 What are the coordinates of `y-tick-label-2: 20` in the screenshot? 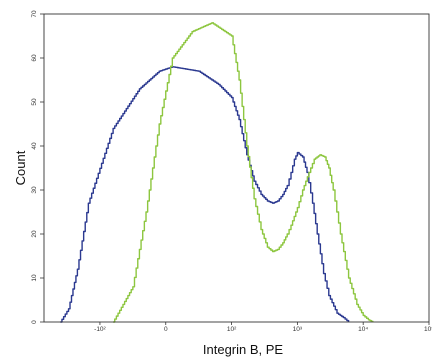 It's located at (34, 234).